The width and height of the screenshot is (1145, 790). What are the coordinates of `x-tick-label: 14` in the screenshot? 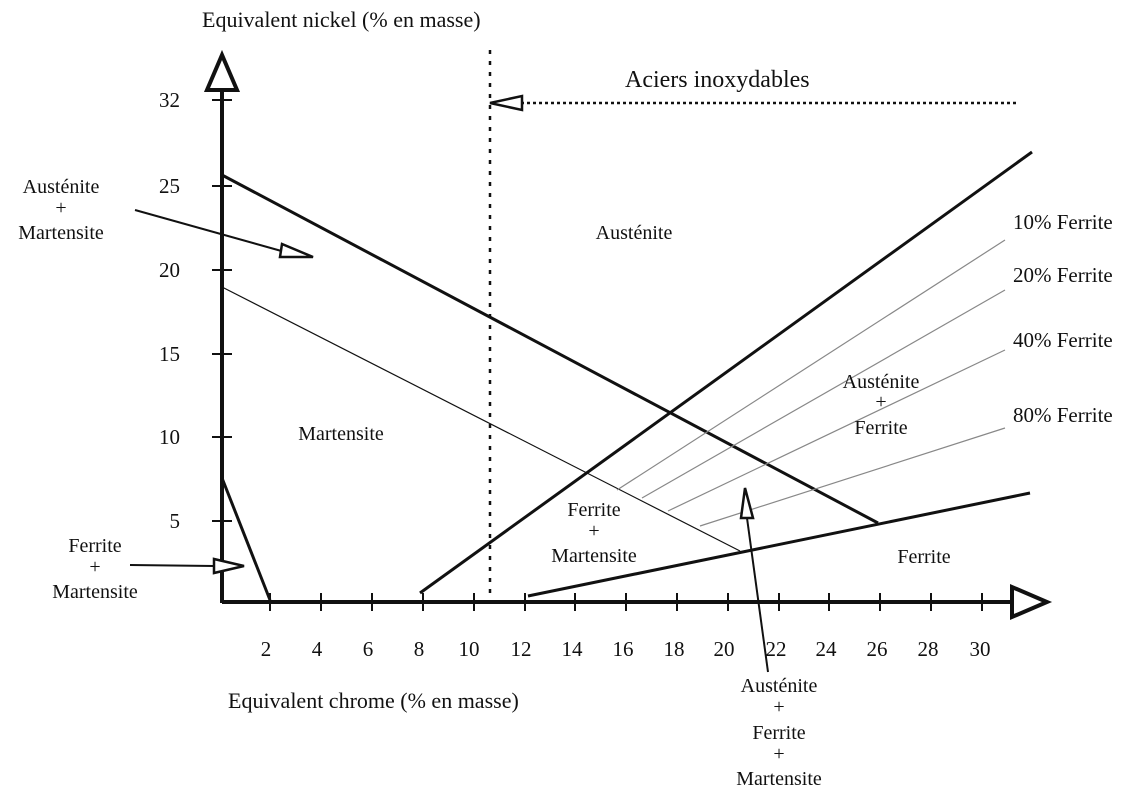 It's located at (573, 649).